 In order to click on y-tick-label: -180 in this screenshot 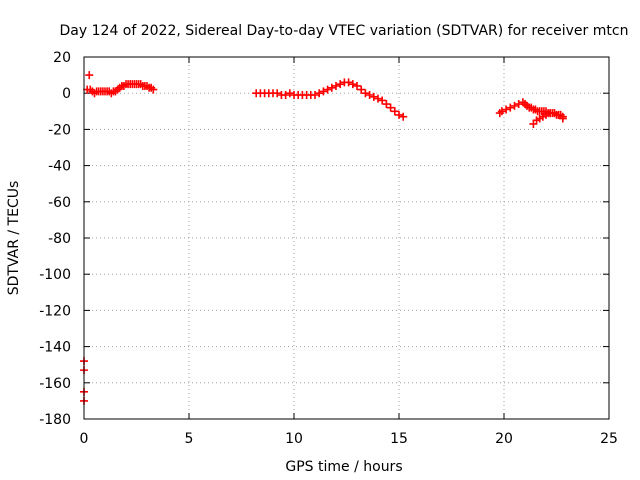, I will do `click(55, 420)`.